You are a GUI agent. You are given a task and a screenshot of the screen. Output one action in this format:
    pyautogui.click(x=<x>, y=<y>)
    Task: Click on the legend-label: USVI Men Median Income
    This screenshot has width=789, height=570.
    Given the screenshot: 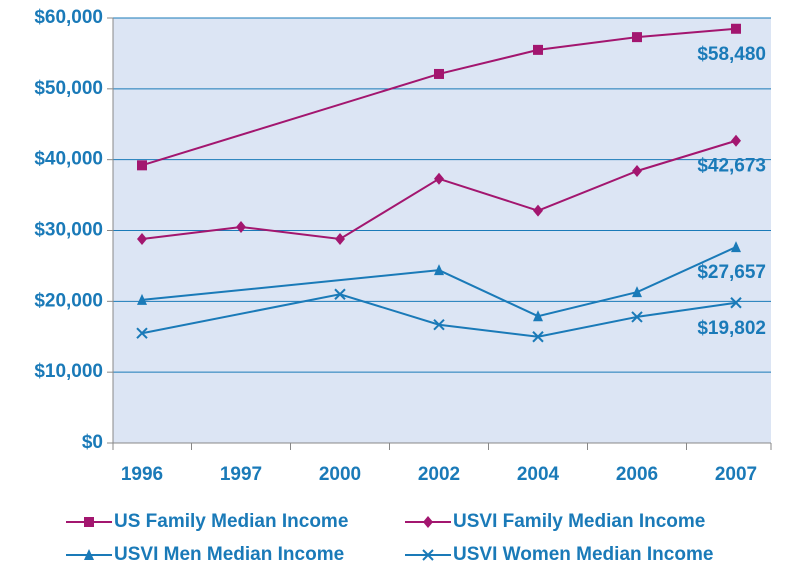 What is the action you would take?
    pyautogui.click(x=229, y=554)
    